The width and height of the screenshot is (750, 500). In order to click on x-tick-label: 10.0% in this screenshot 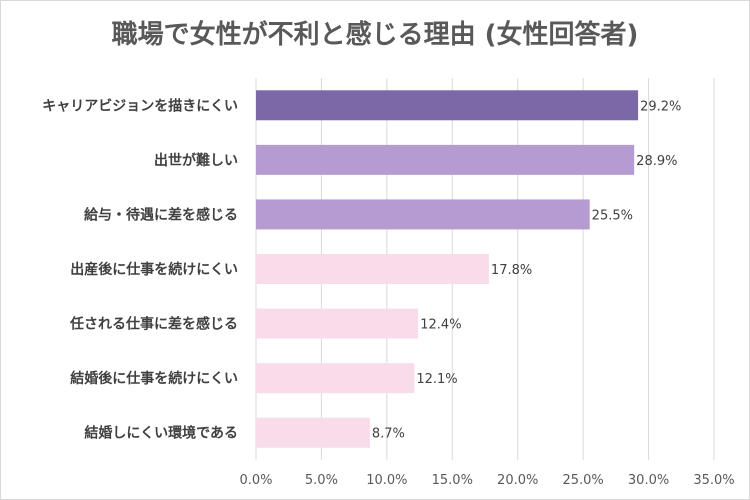, I will do `click(386, 480)`.